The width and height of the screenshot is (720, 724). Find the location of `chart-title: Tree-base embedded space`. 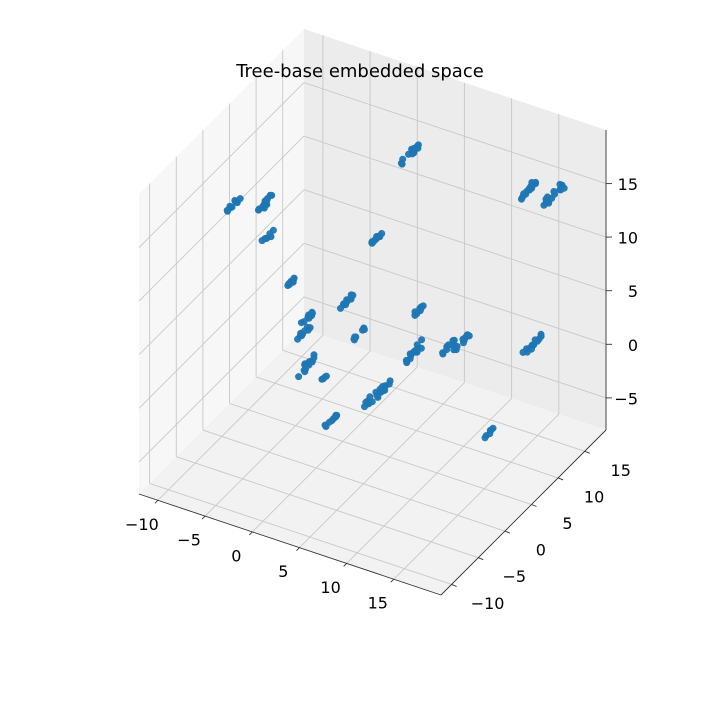

chart-title: Tree-base embedded space is located at coordinates (360, 71).